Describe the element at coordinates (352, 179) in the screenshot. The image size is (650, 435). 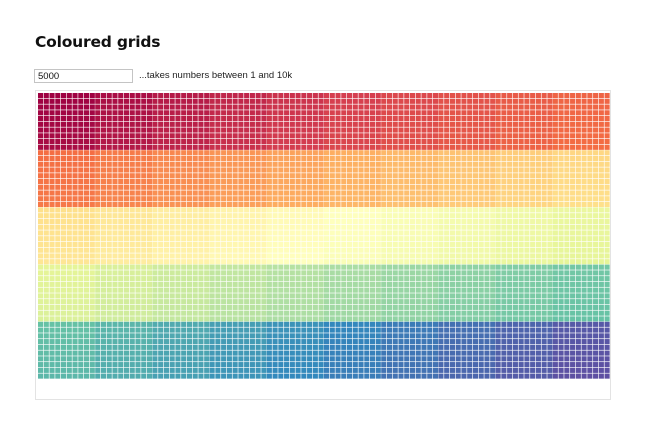
I see `grid-block` at that location.